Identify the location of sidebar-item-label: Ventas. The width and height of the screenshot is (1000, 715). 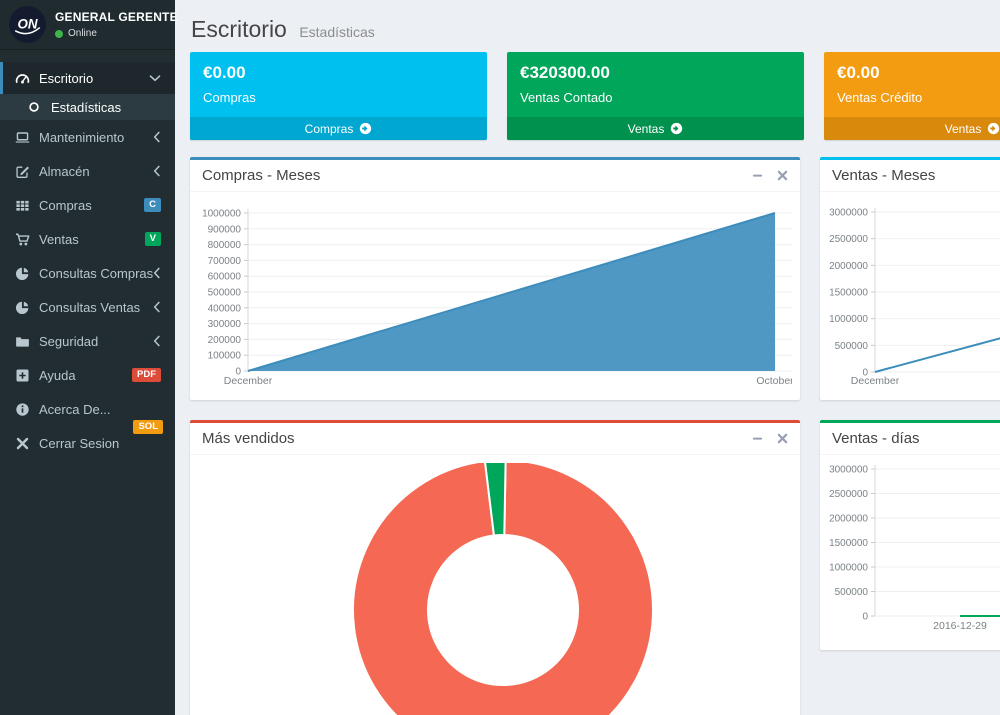
(59, 239).